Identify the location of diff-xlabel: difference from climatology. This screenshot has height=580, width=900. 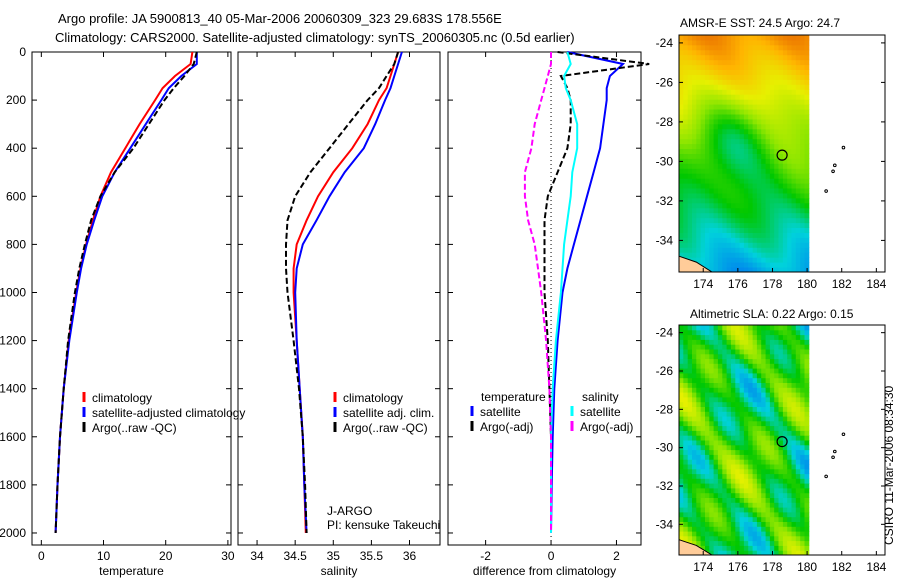
(544, 571).